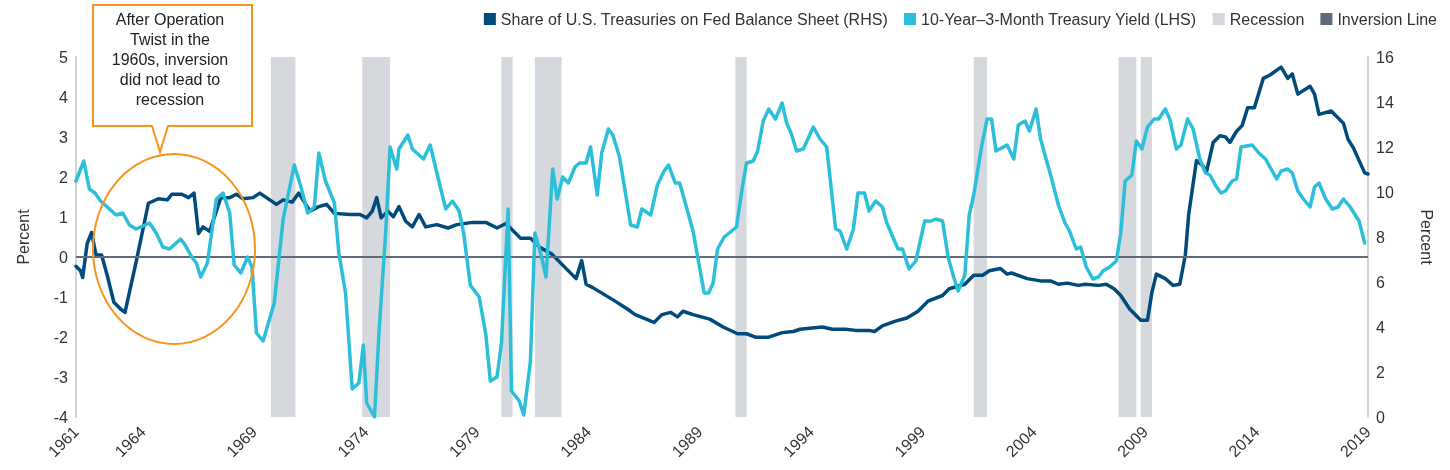  Describe the element at coordinates (1380, 372) in the screenshot. I see `y2-tick-label: 2` at that location.